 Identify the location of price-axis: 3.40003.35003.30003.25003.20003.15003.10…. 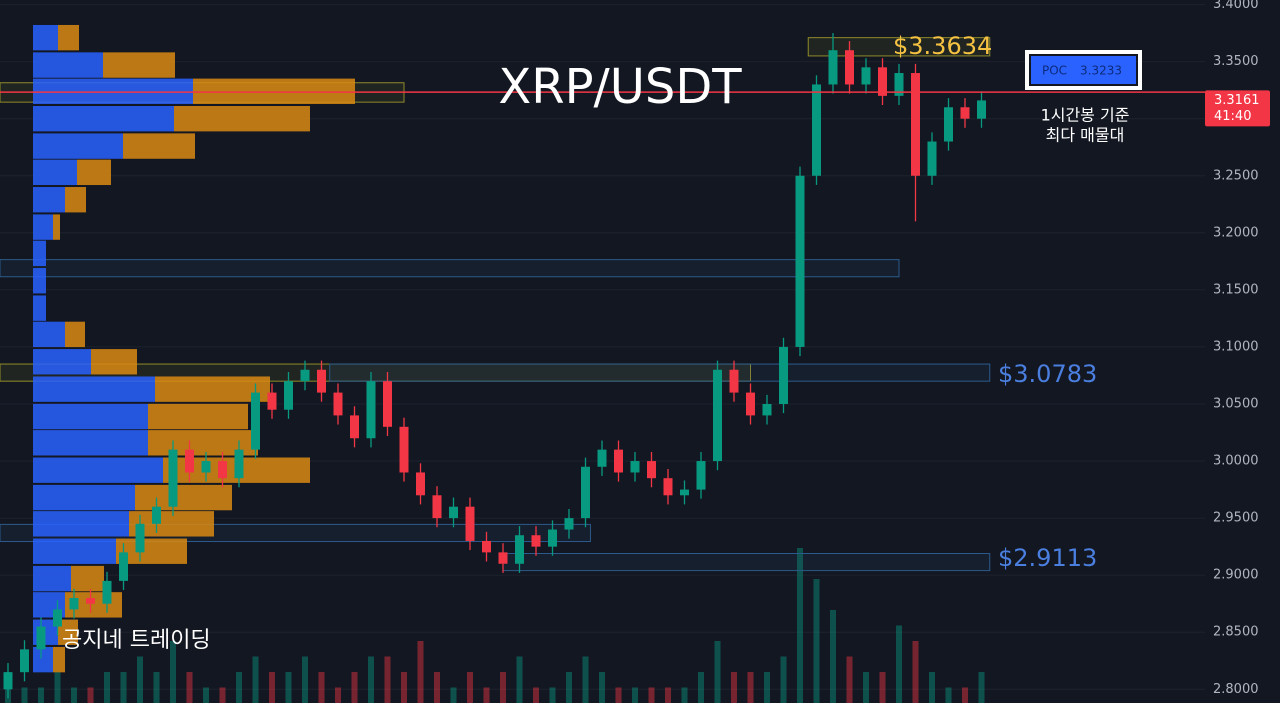
(1237, 348).